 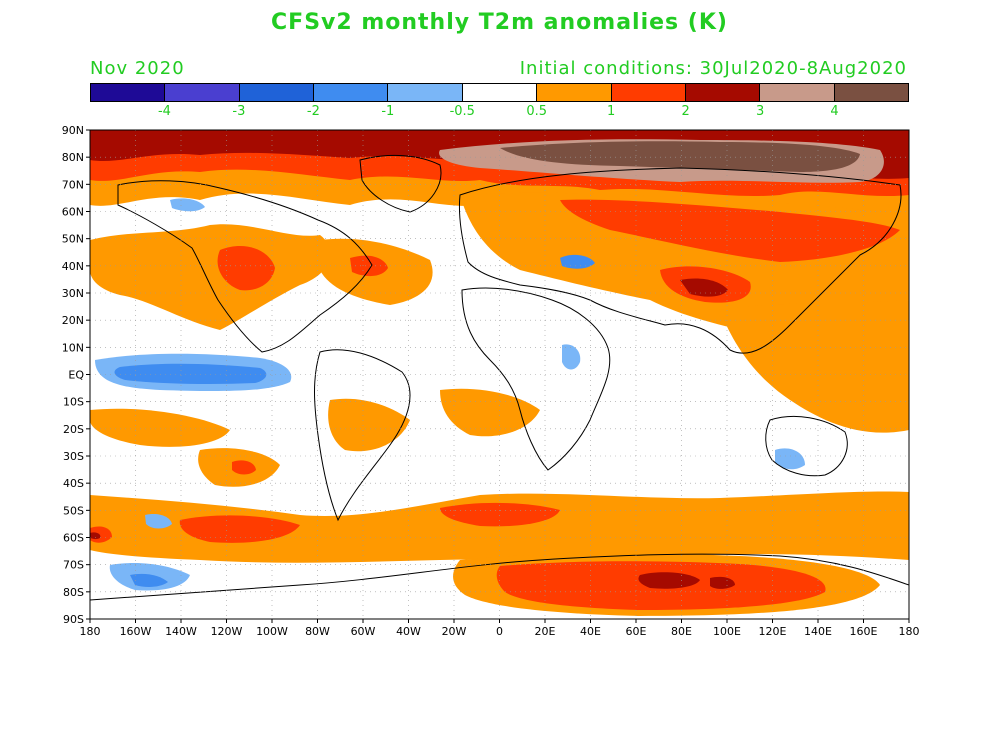 I want to click on greenland-coast, so click(x=400, y=183).